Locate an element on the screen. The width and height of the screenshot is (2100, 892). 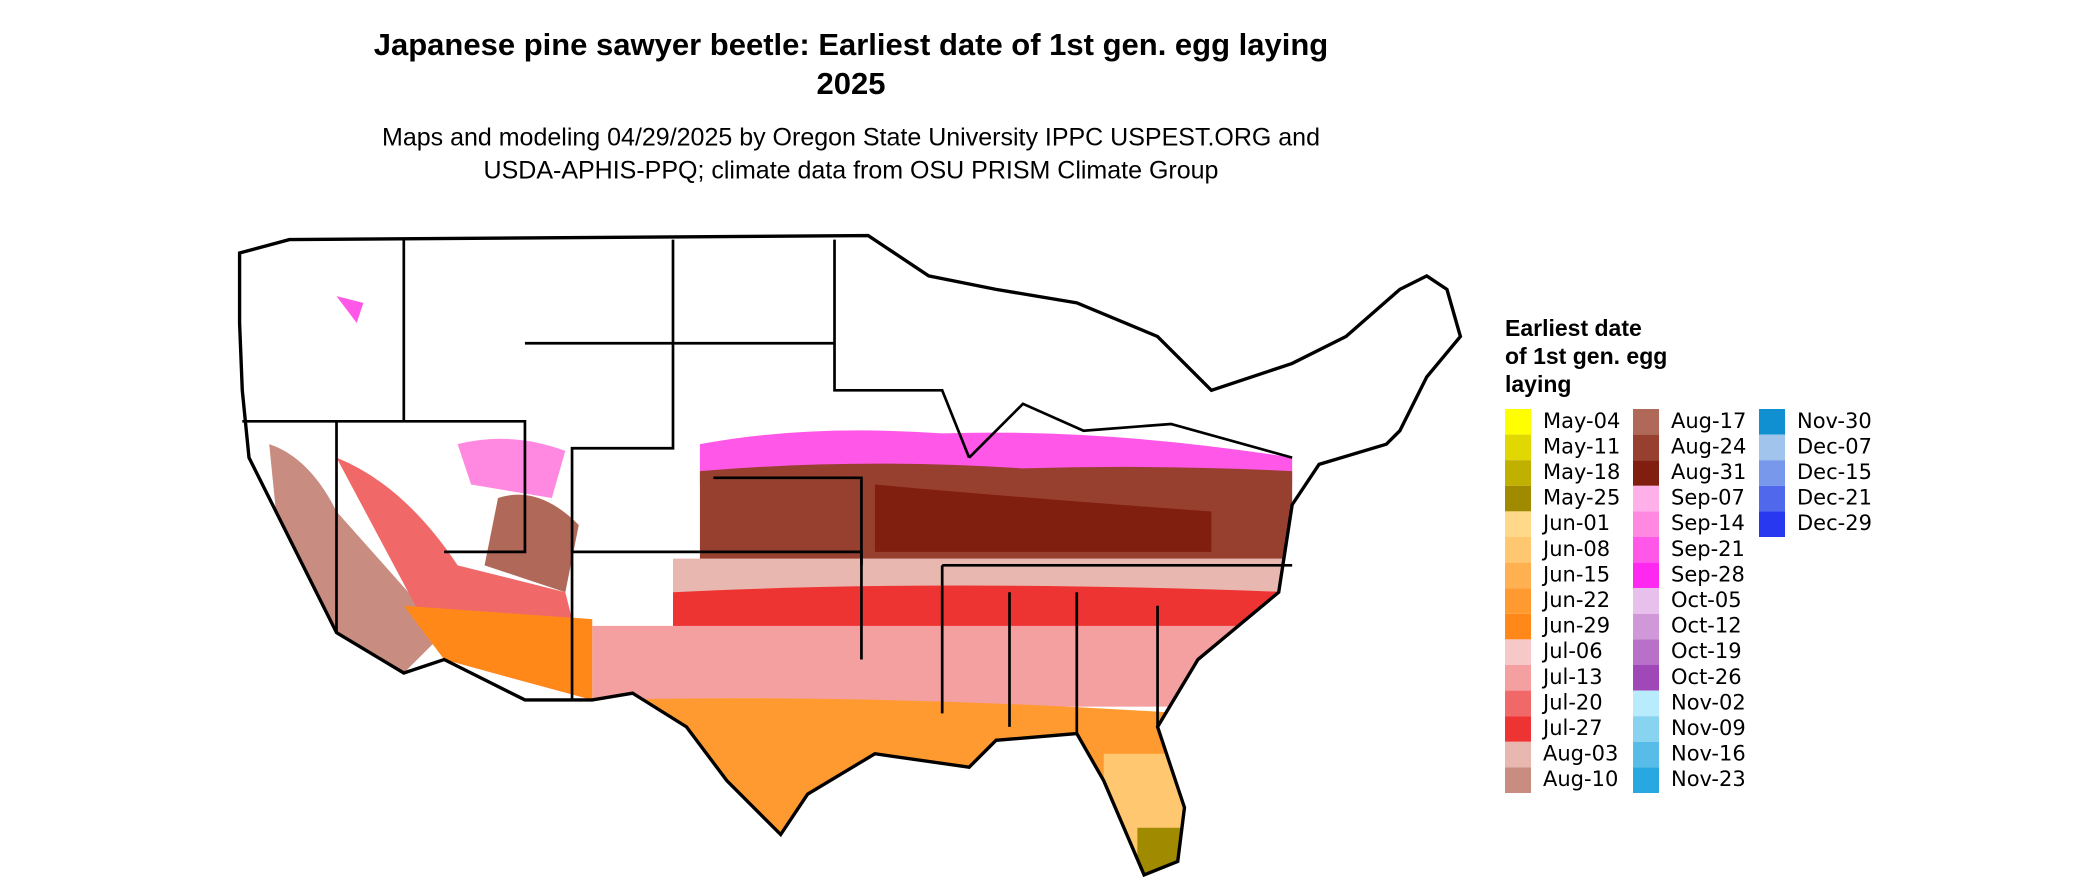
legend-label: Dec-21 is located at coordinates (1834, 498).